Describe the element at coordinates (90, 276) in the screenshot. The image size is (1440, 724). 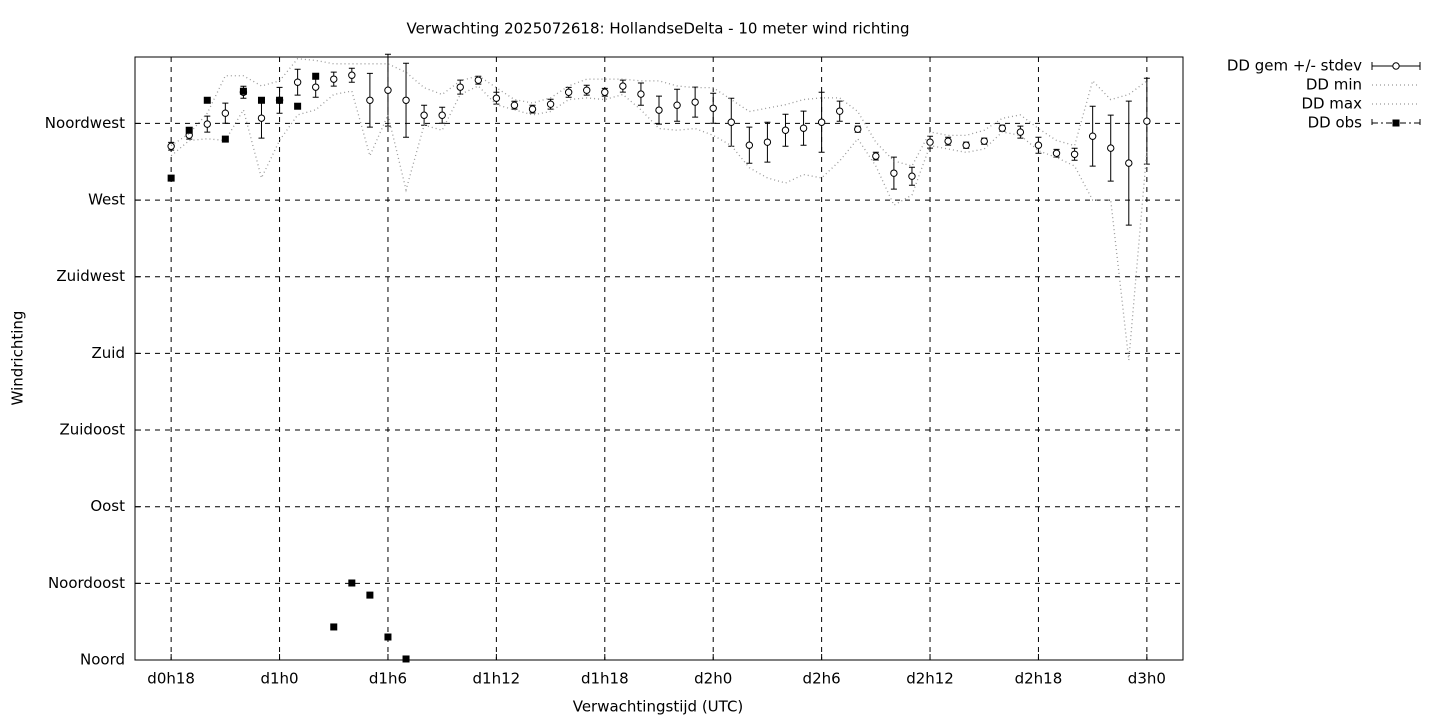
I see `y-tick-label: Zuidwest` at that location.